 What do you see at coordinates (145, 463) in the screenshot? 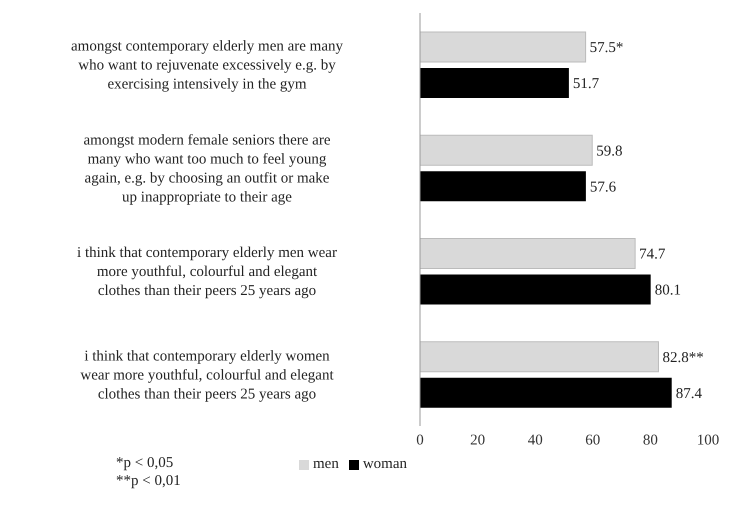
I see `text: *p < 0,05` at bounding box center [145, 463].